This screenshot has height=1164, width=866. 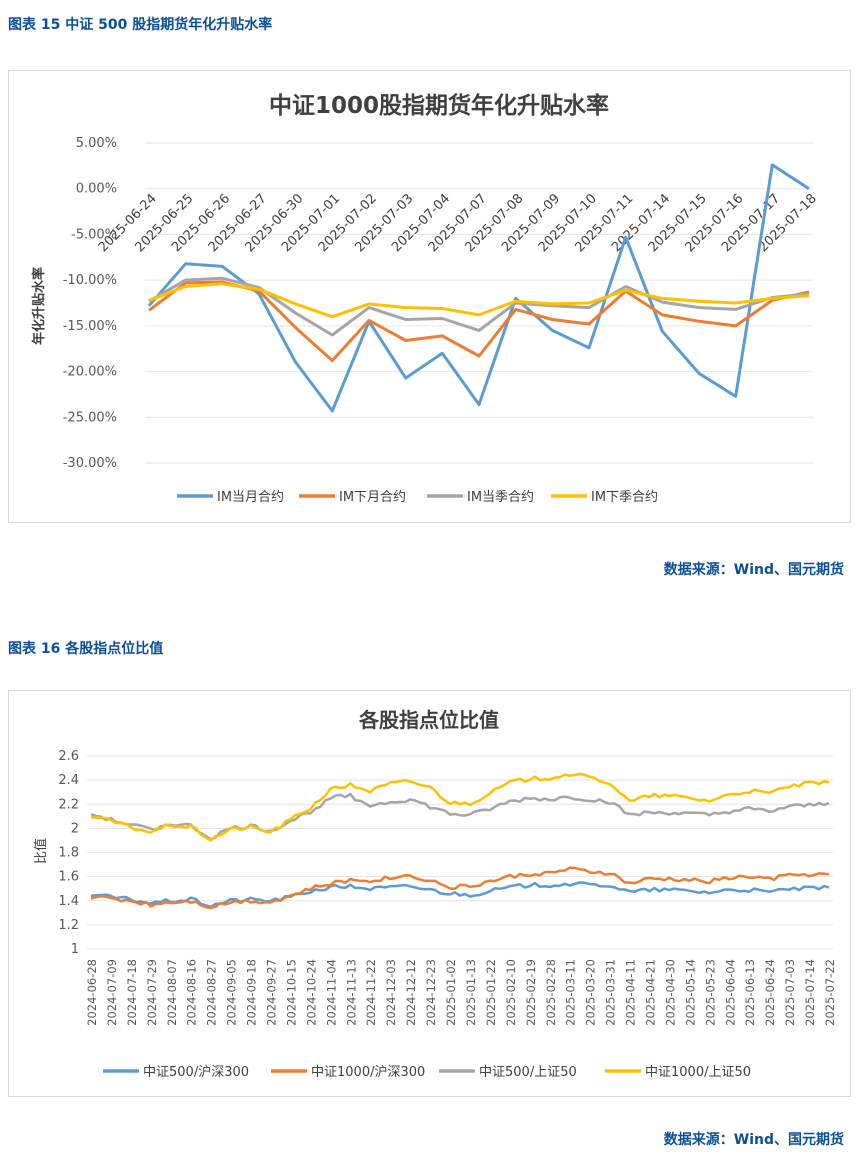 I want to click on figure-caption-15: 图表 15 中证 500 股指期货年化升贴水率, so click(x=140, y=25).